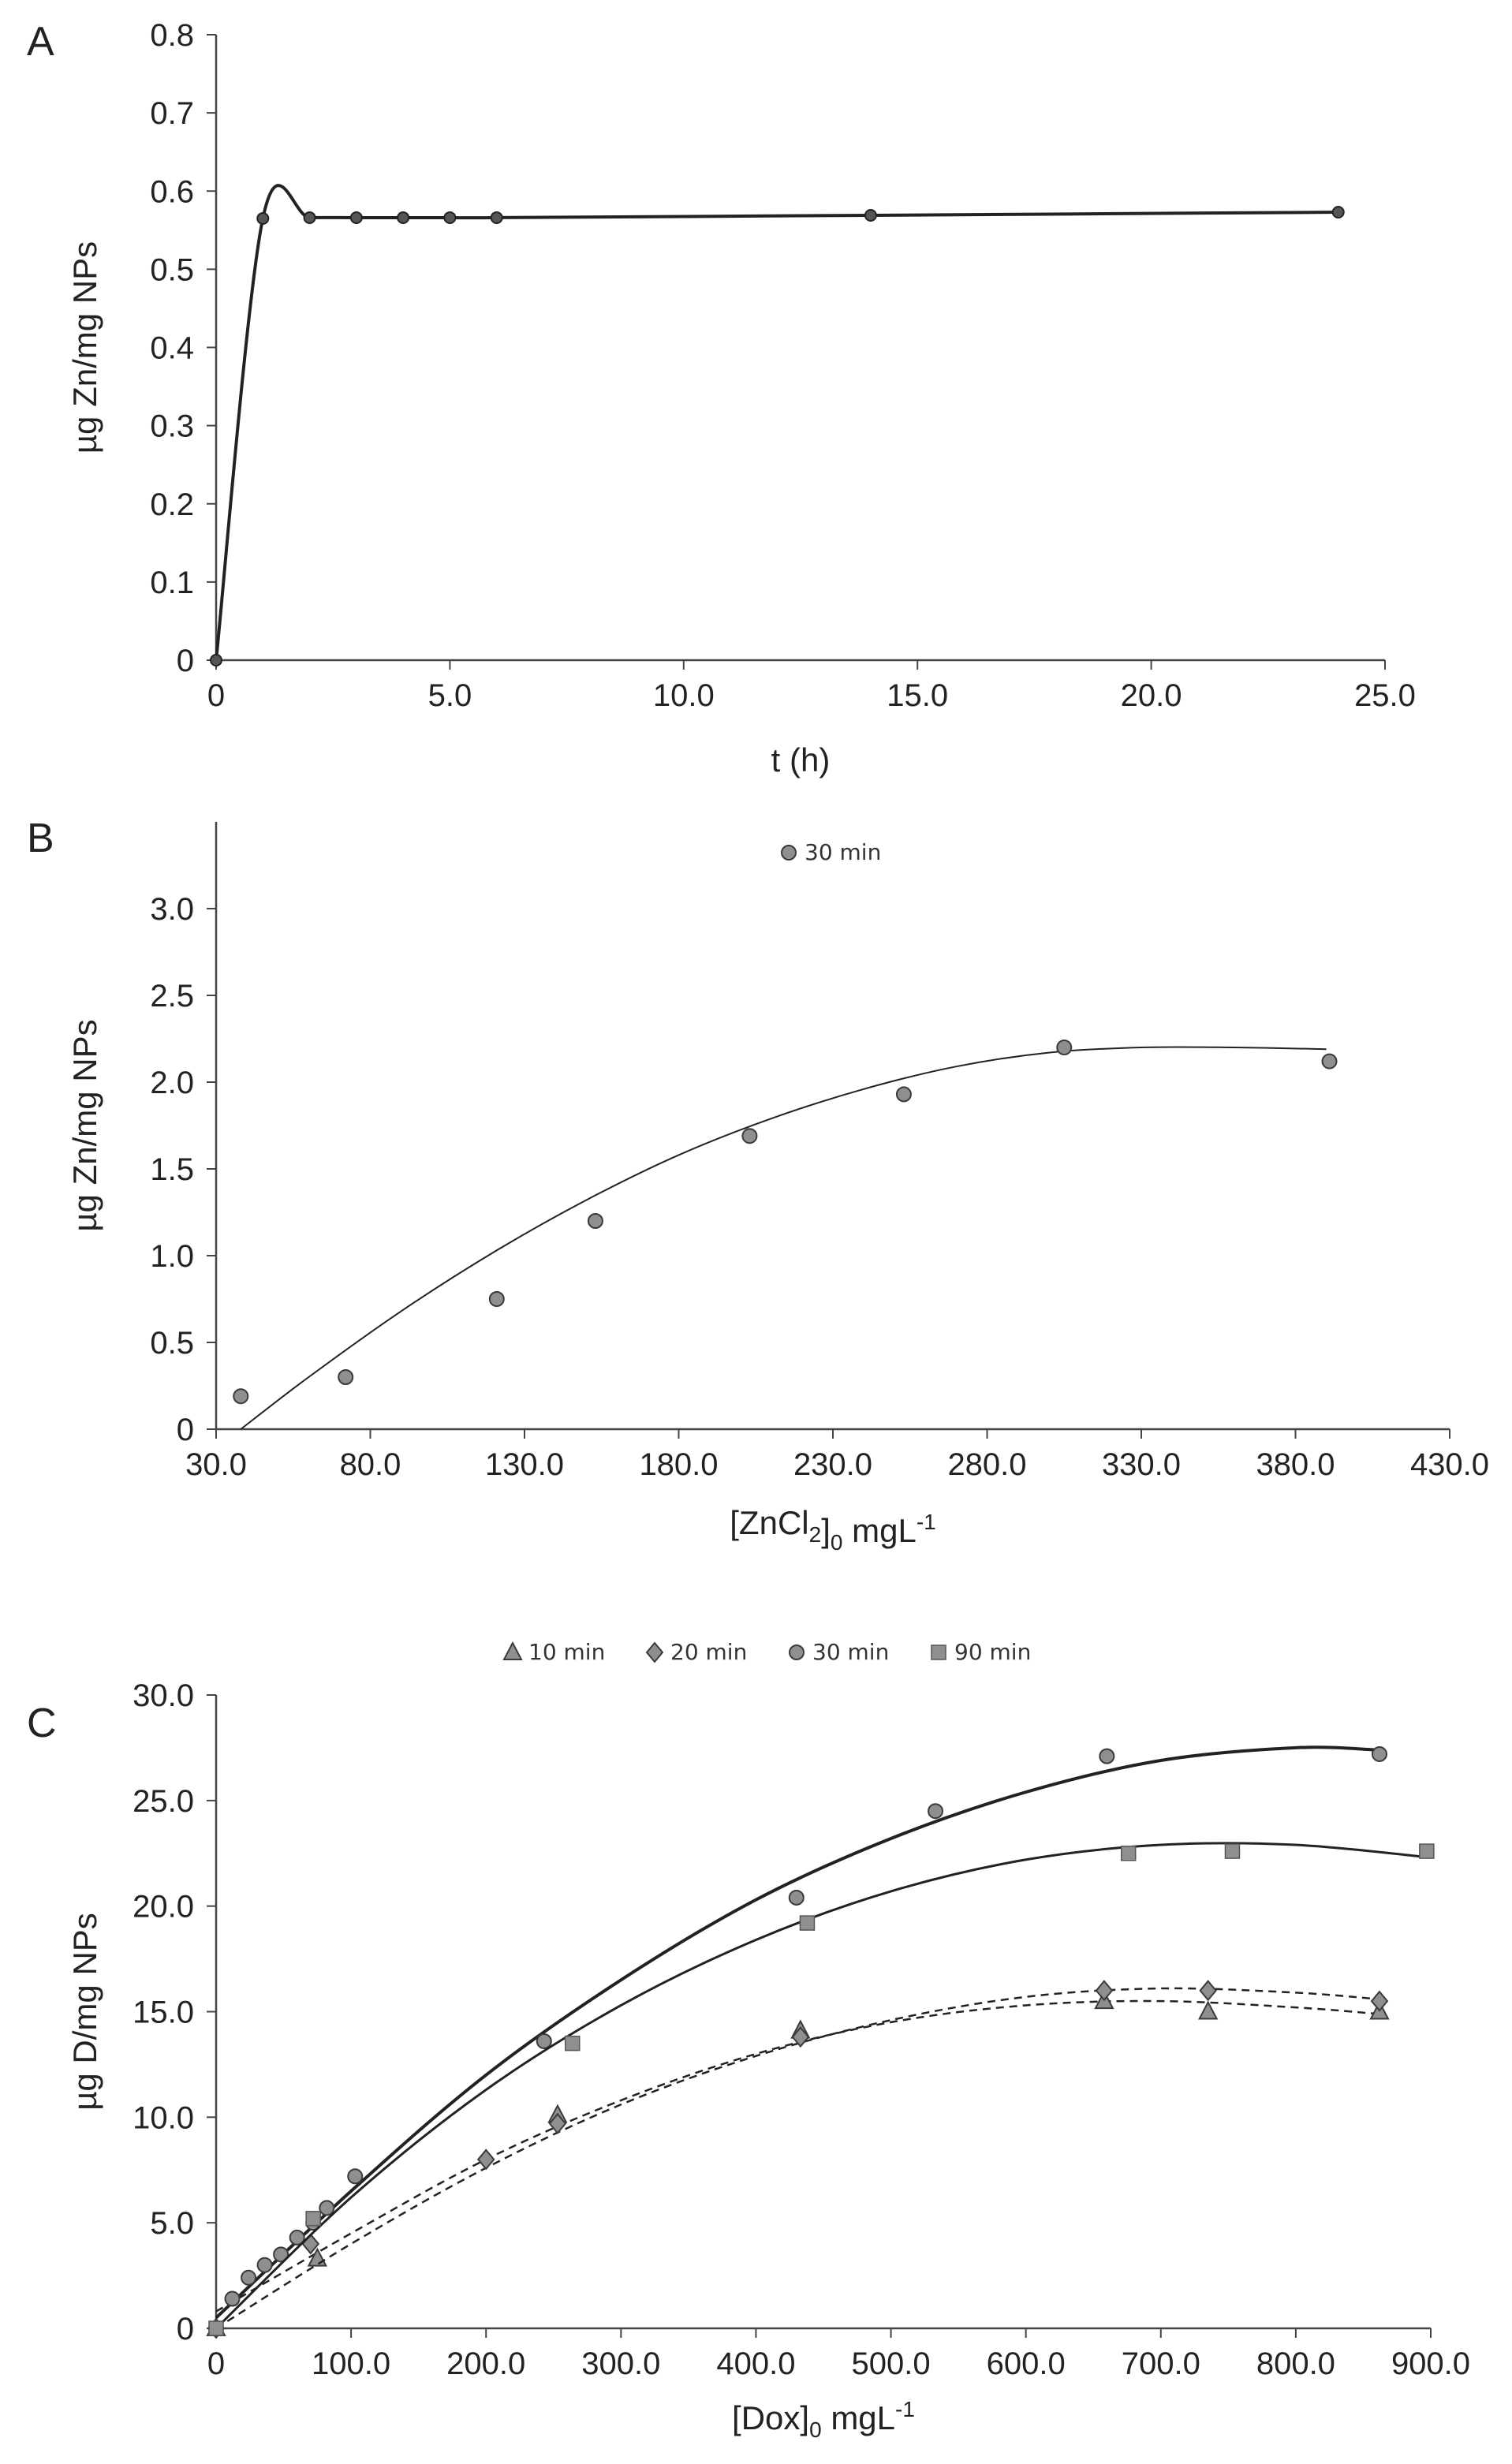  I want to click on legend: 10 min 20 min 30 min 90 min, so click(766, 1652).